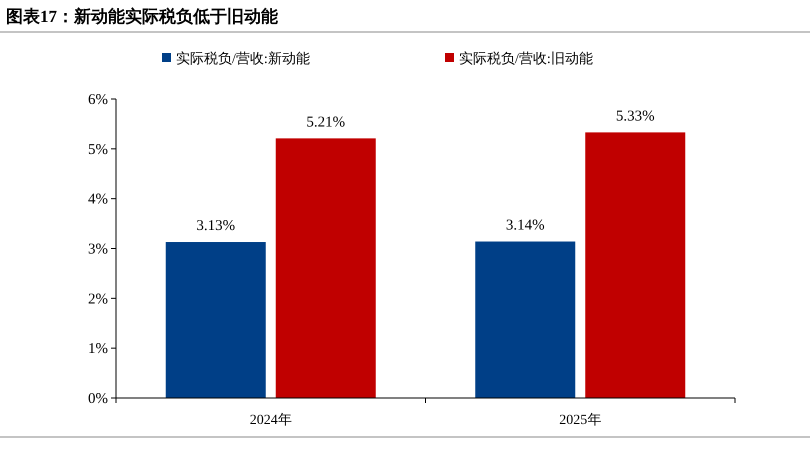 This screenshot has height=468, width=810. Describe the element at coordinates (525, 226) in the screenshot. I see `data-label: 3.14%` at that location.